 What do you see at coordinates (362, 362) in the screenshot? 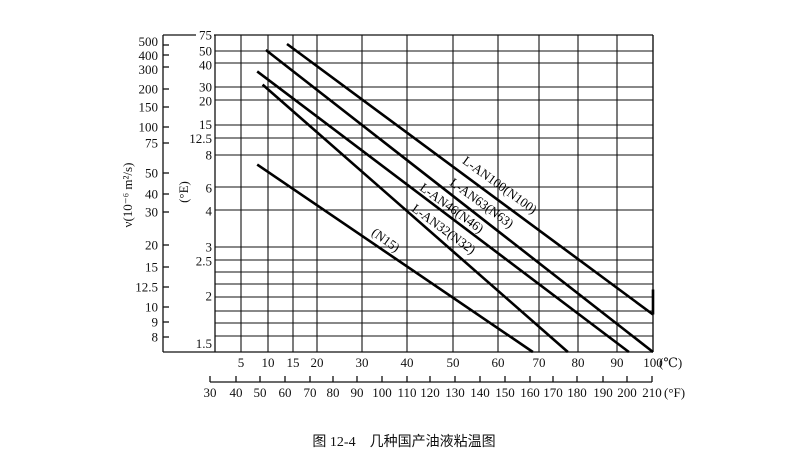
I see `x-tick-label-celsius: 30` at bounding box center [362, 362].